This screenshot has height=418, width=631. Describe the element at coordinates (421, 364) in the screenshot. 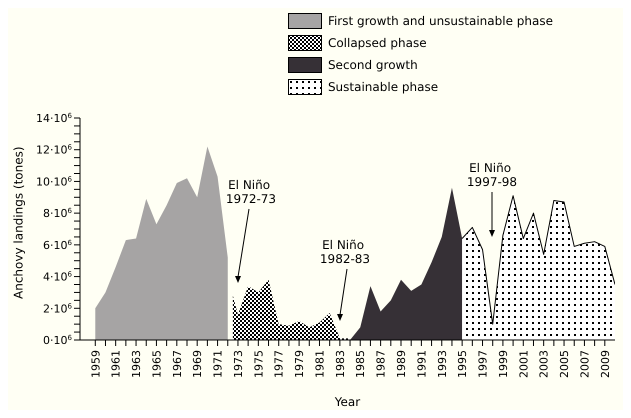

I see `x-tick-label: 1991` at that location.